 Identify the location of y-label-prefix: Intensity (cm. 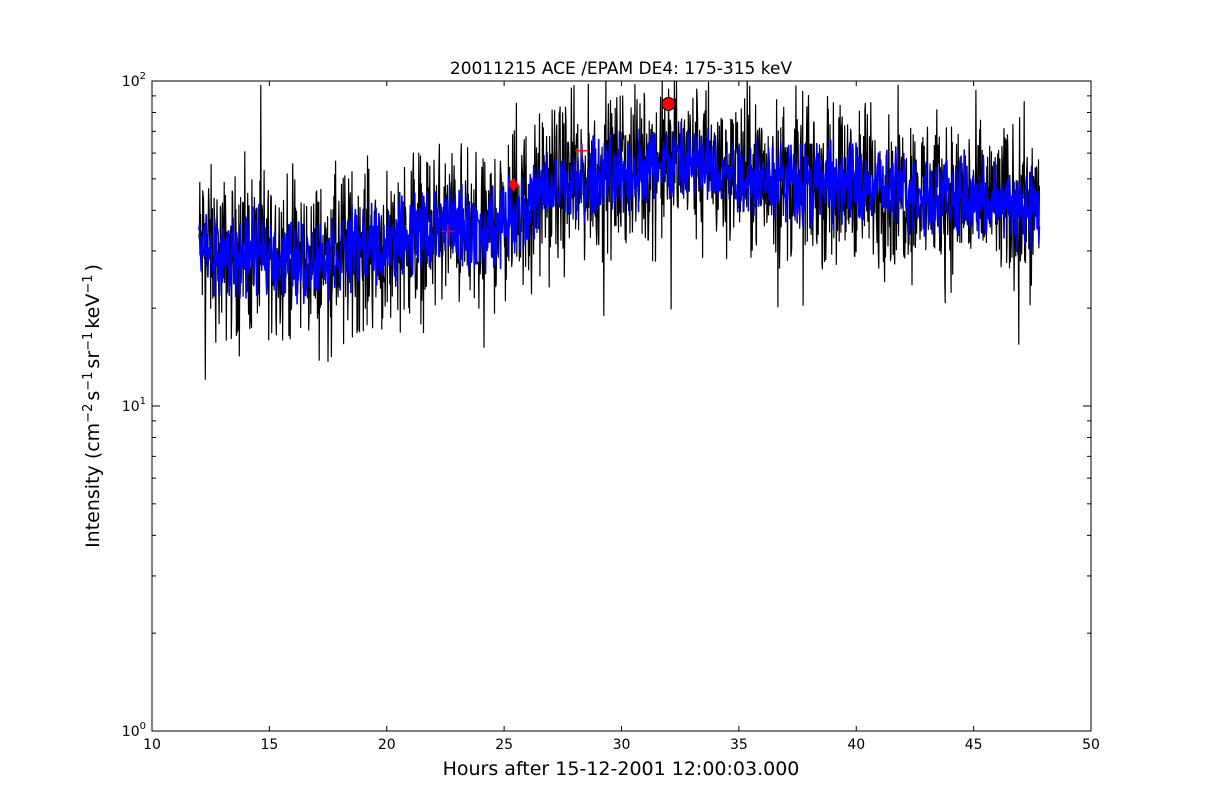
(93, 485).